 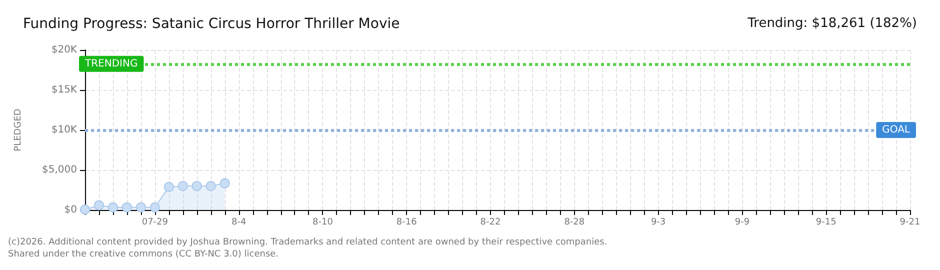 I want to click on x-tick-label: 8-4, so click(x=238, y=223).